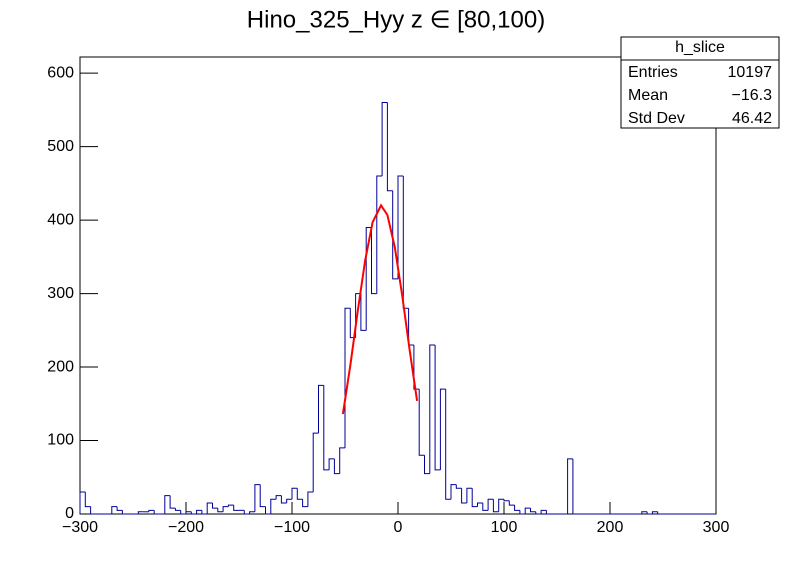  I want to click on fit-curve, so click(380, 309).